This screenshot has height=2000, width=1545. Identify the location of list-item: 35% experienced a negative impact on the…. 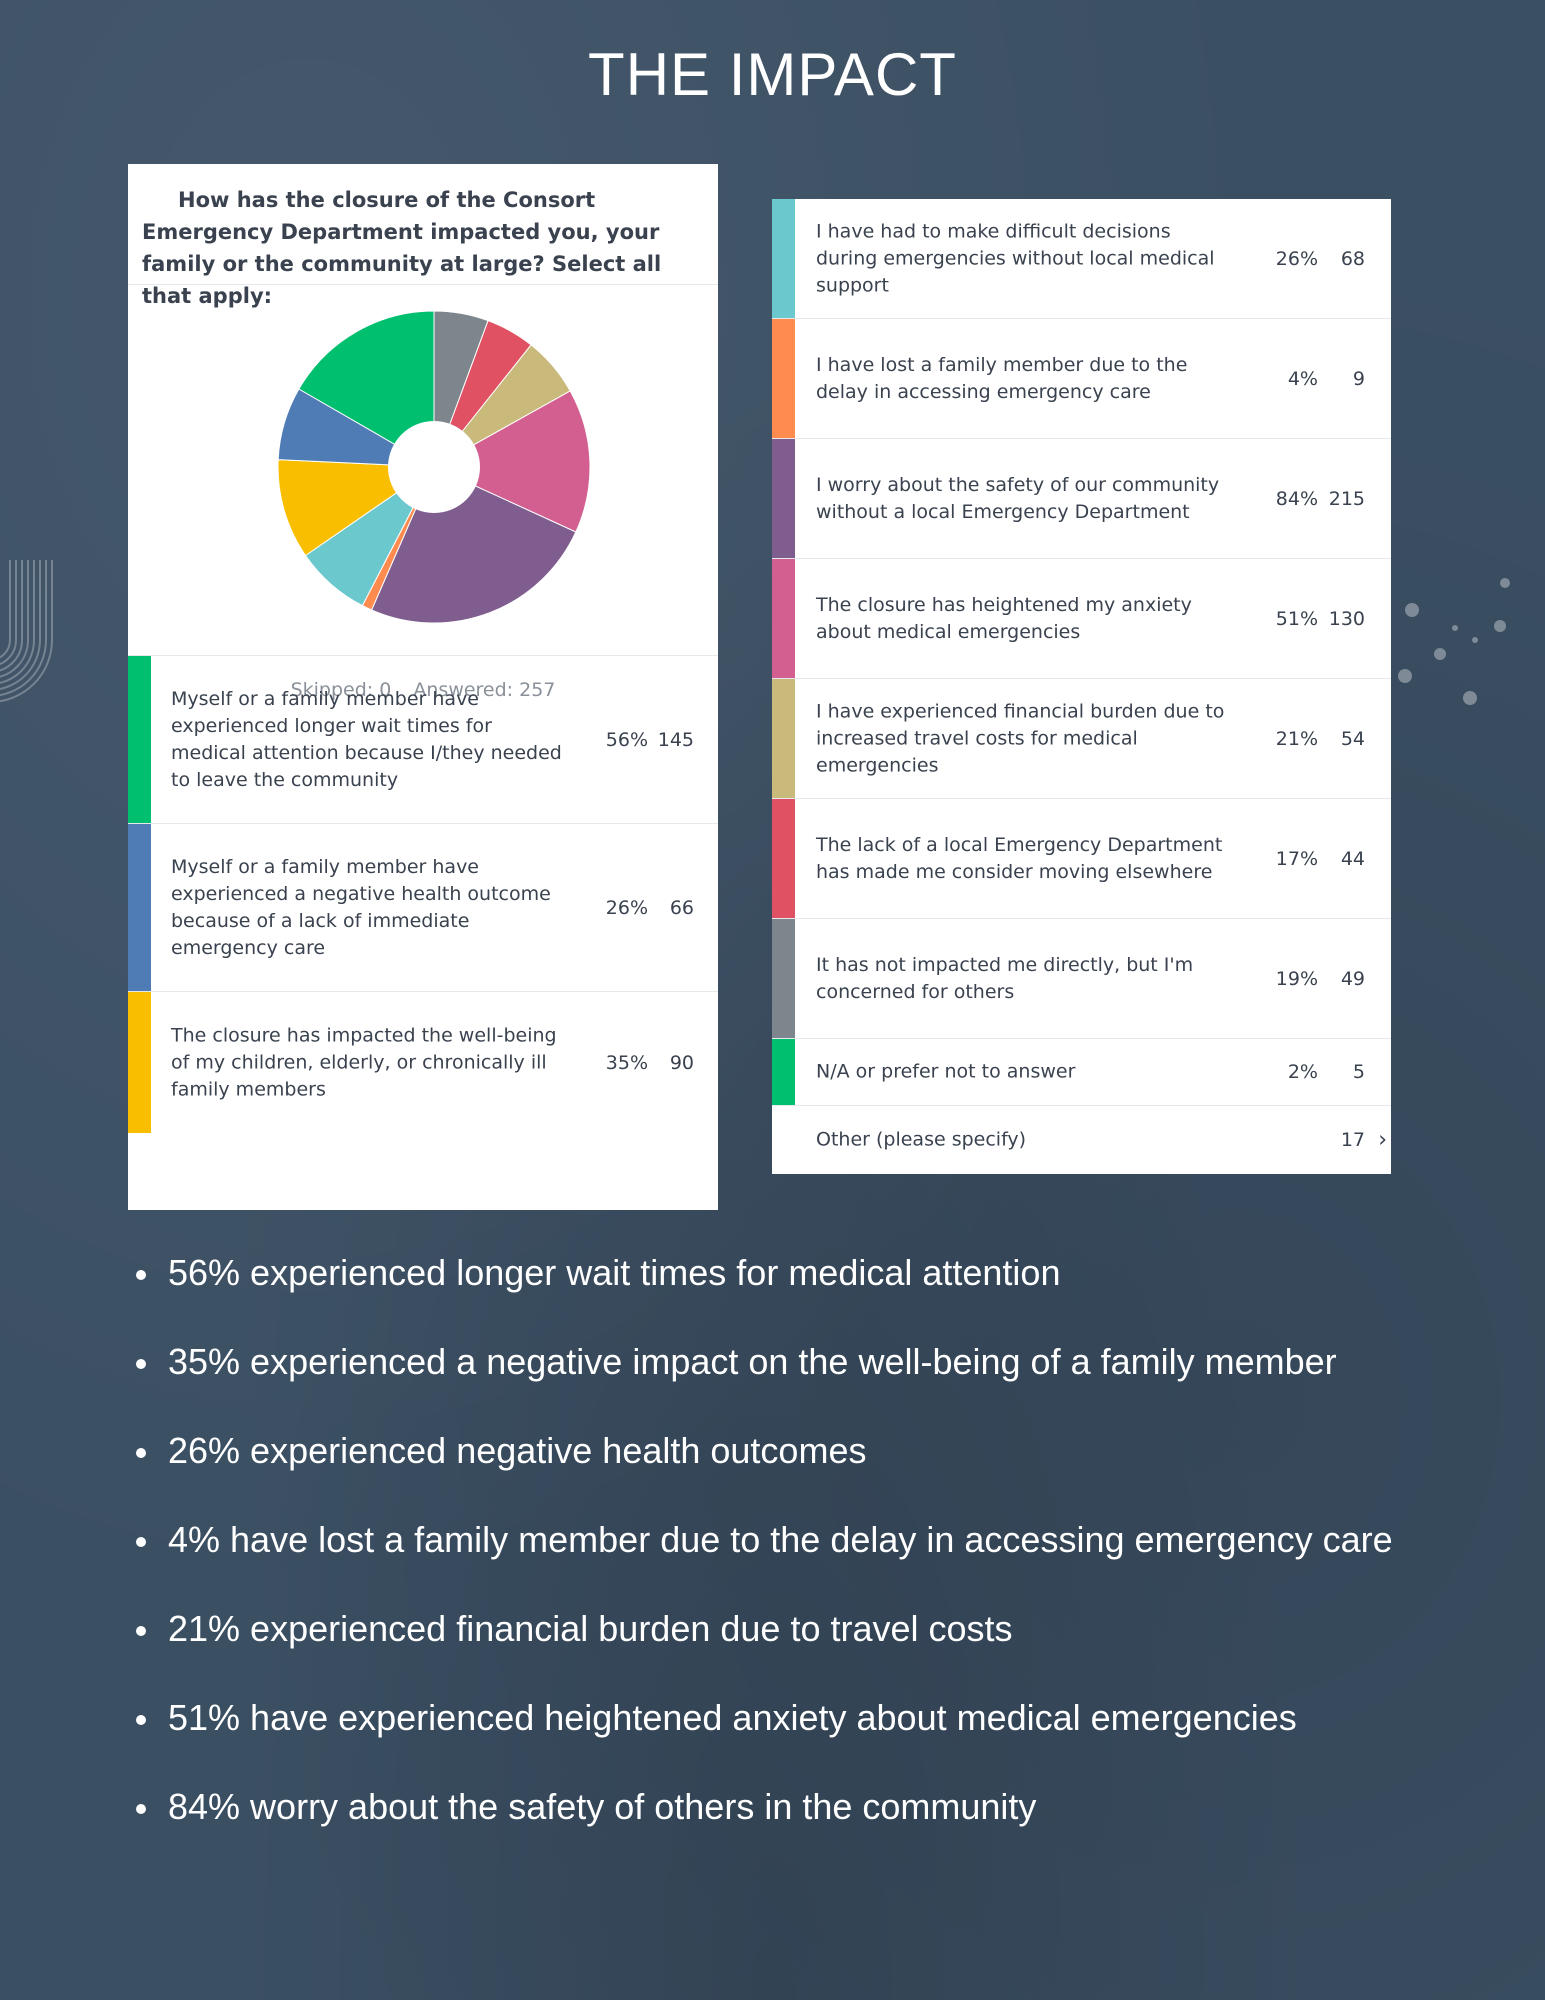
(802, 1362).